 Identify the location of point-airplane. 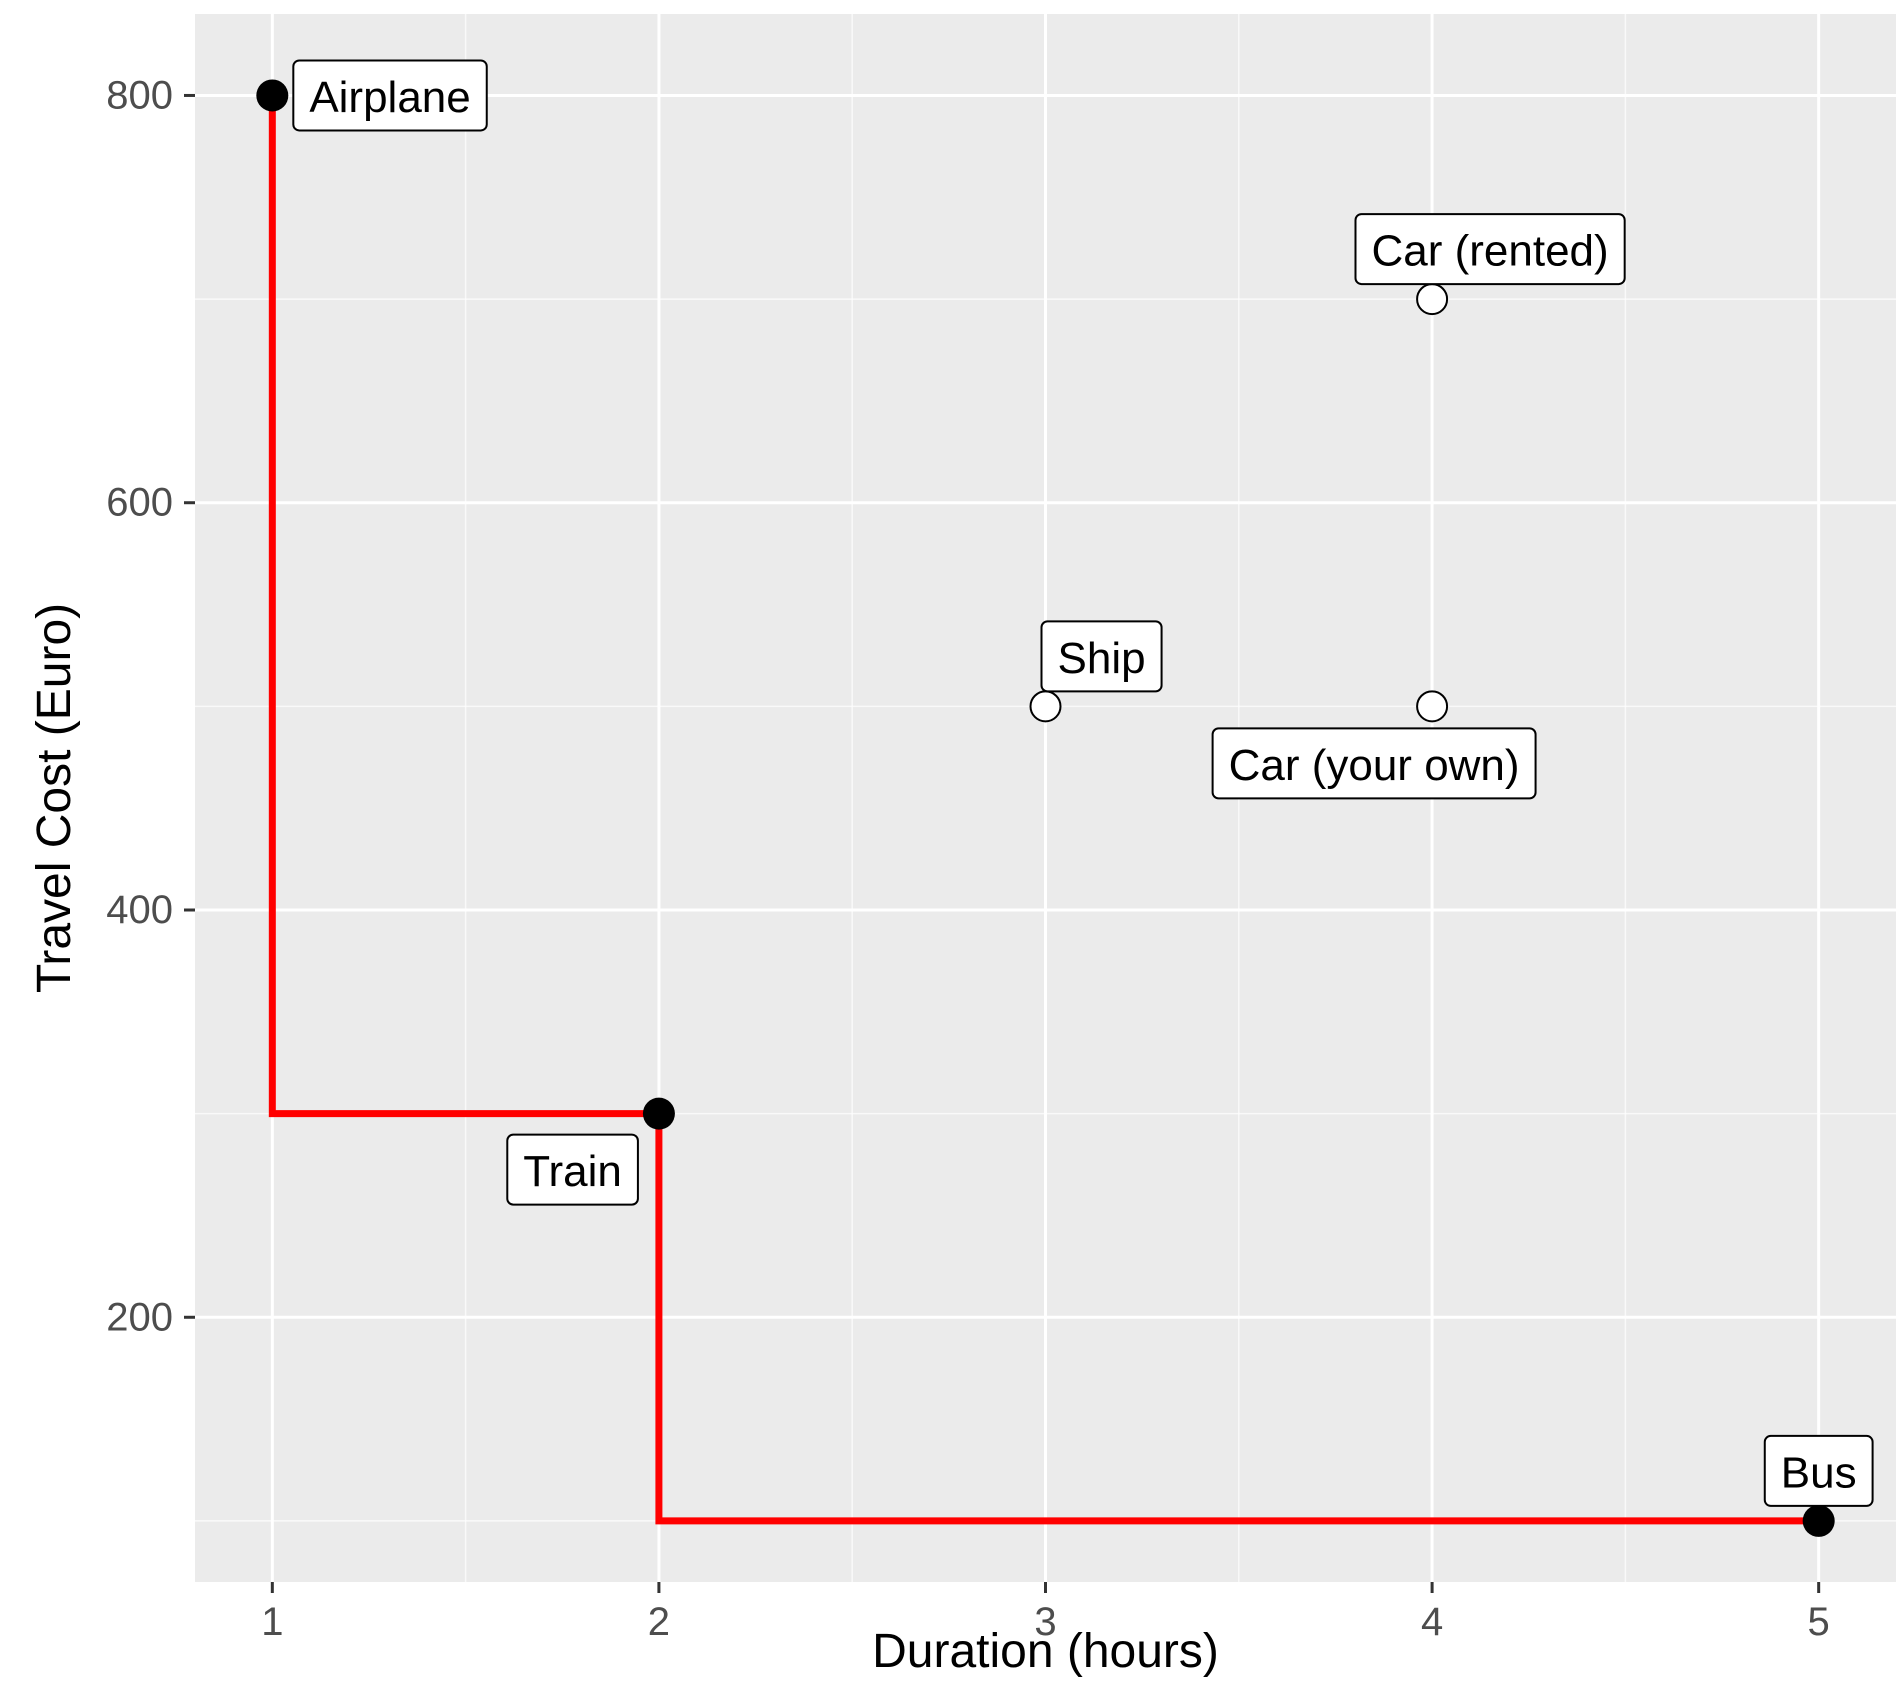
(272, 95).